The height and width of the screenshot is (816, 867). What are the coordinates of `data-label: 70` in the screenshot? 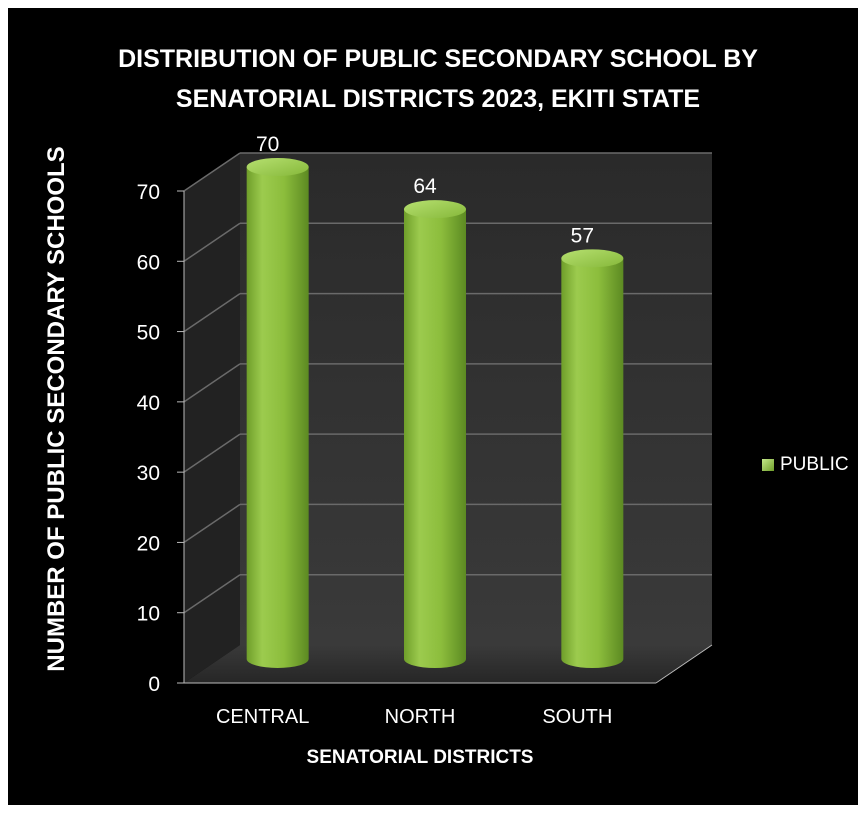 It's located at (267, 144).